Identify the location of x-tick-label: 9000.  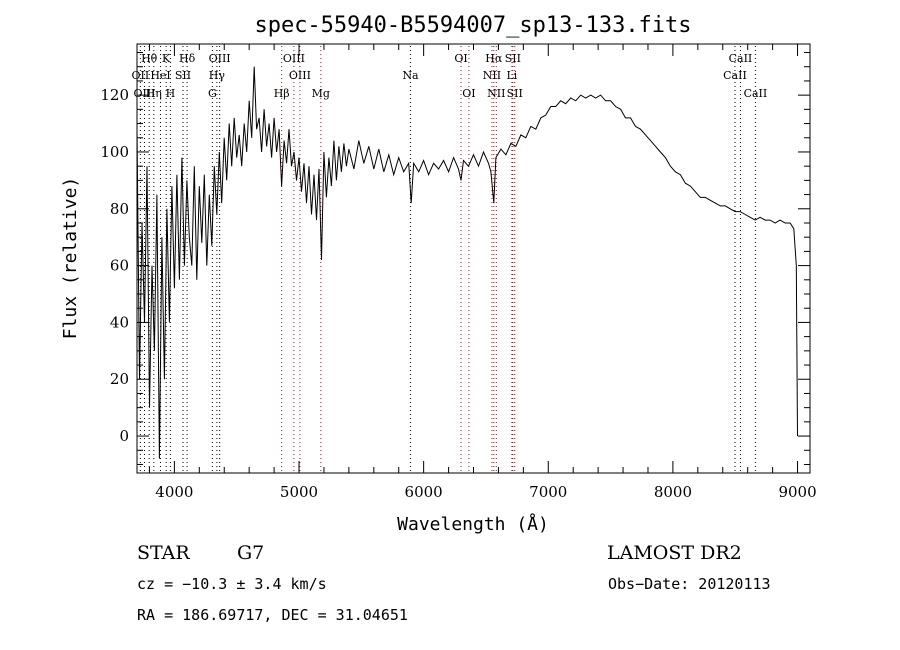
(797, 492).